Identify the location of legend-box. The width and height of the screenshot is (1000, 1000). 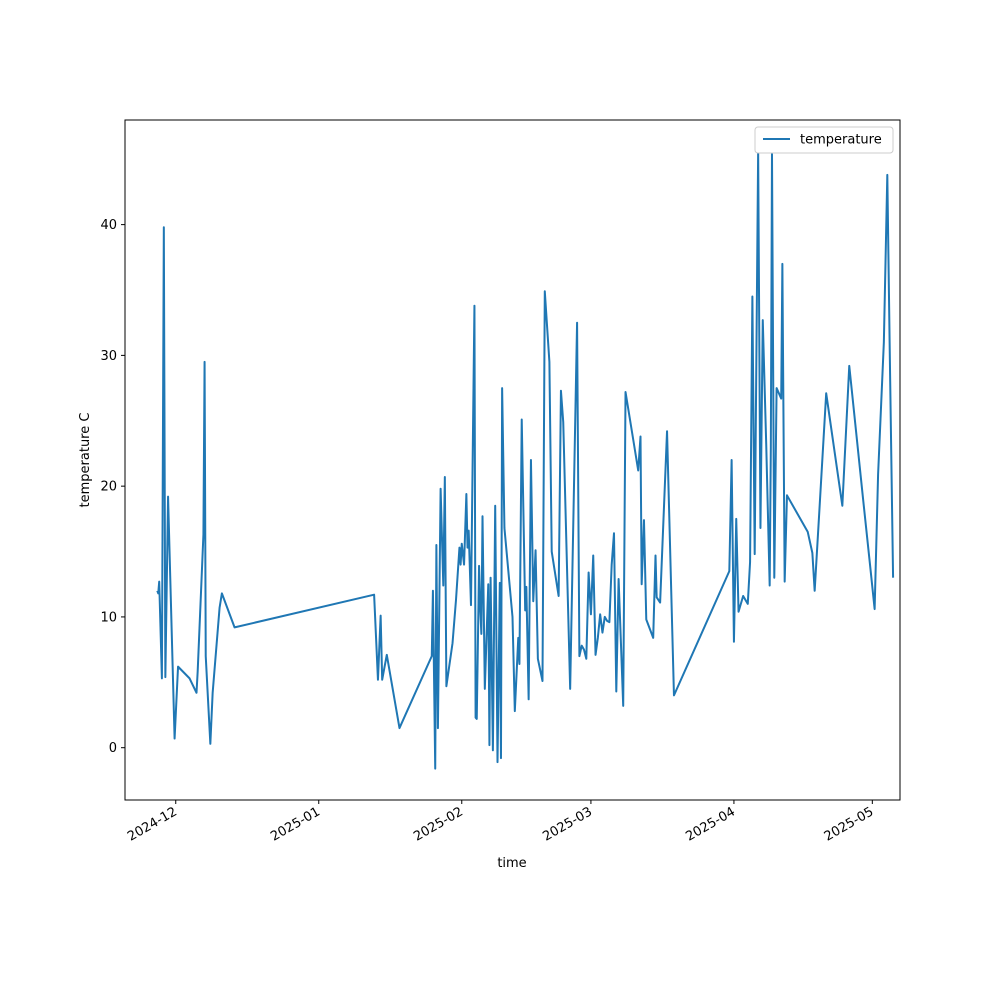
(824, 140).